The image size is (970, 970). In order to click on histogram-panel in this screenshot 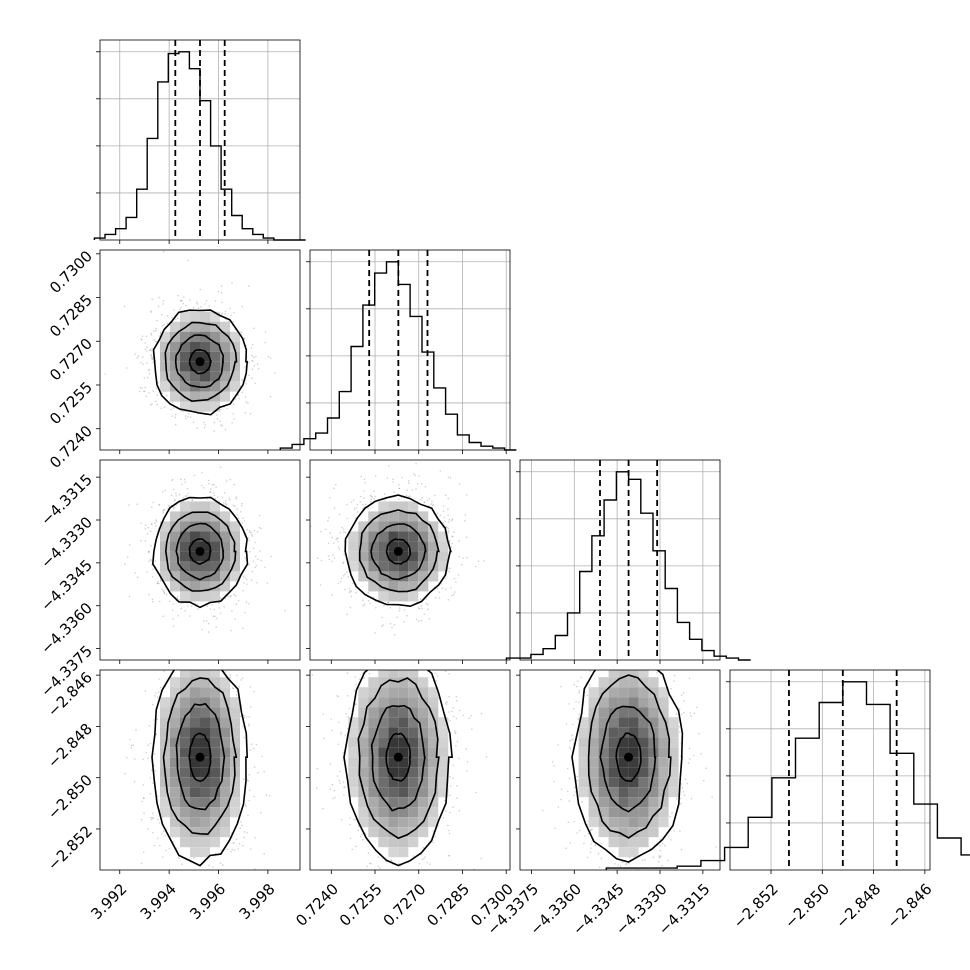, I will do `click(787, 771)`.